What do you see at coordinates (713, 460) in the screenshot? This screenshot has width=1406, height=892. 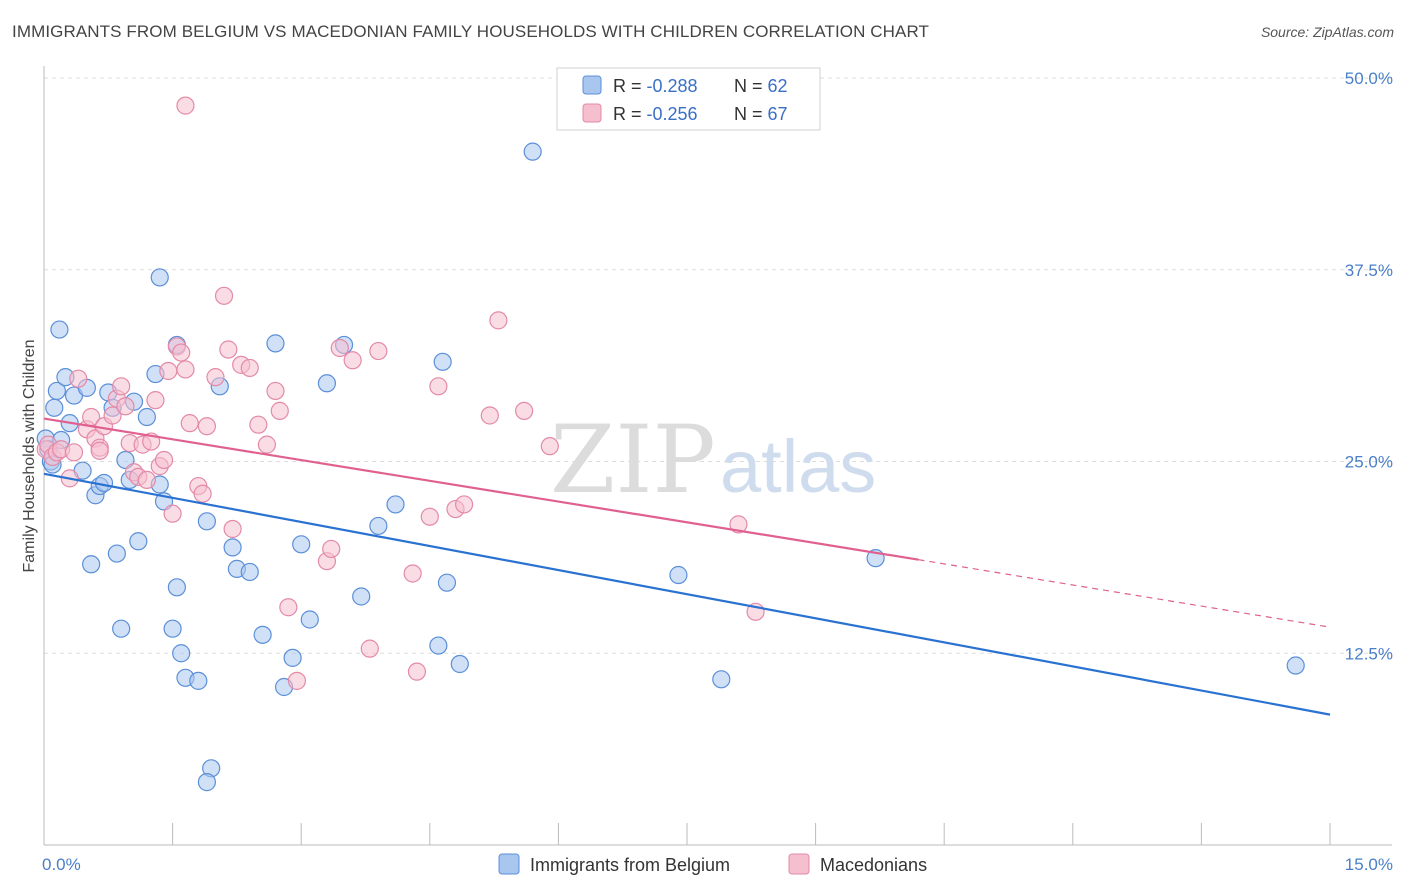 I see `watermark: ZIP atlas` at bounding box center [713, 460].